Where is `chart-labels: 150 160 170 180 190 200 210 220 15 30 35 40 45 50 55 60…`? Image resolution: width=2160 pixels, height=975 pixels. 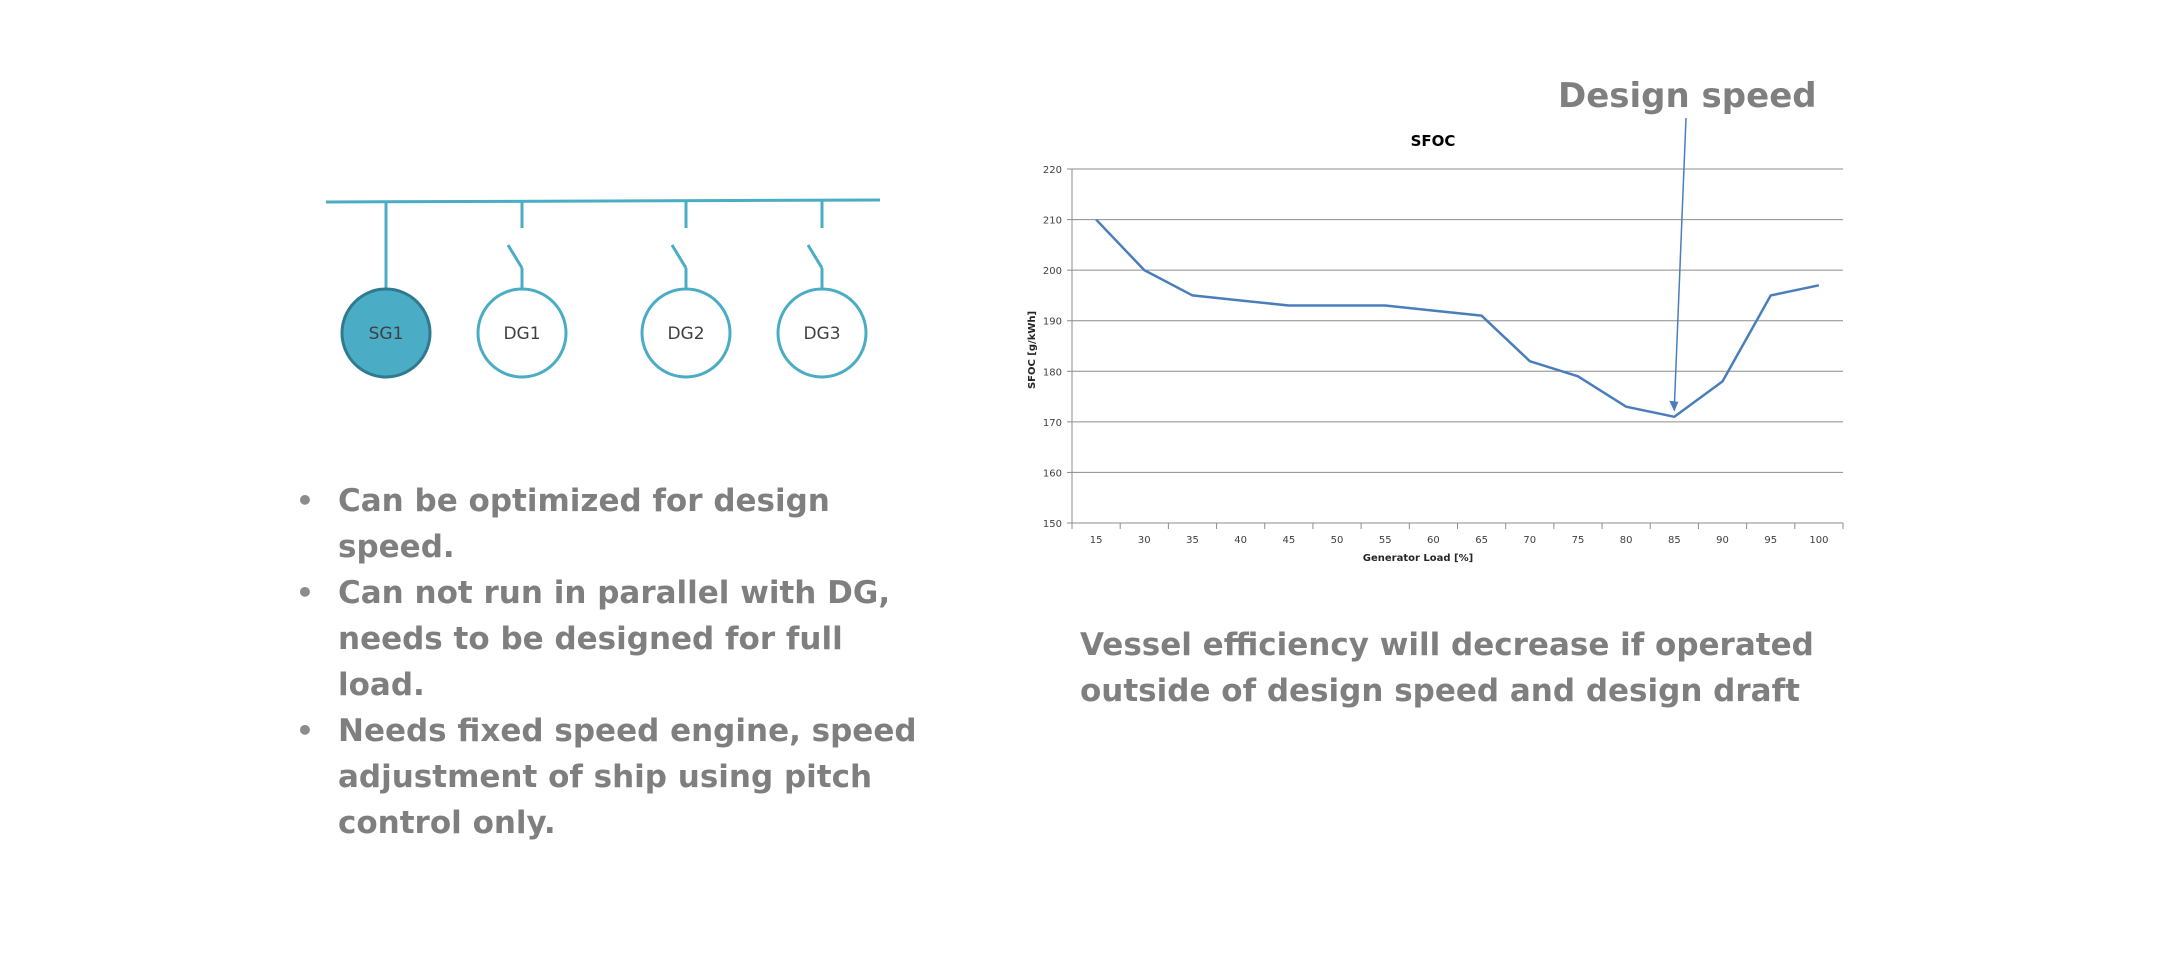
chart-labels: 150 160 170 180 190 200 210 220 15 30 35 40 45 50 55 60… is located at coordinates (1436, 355).